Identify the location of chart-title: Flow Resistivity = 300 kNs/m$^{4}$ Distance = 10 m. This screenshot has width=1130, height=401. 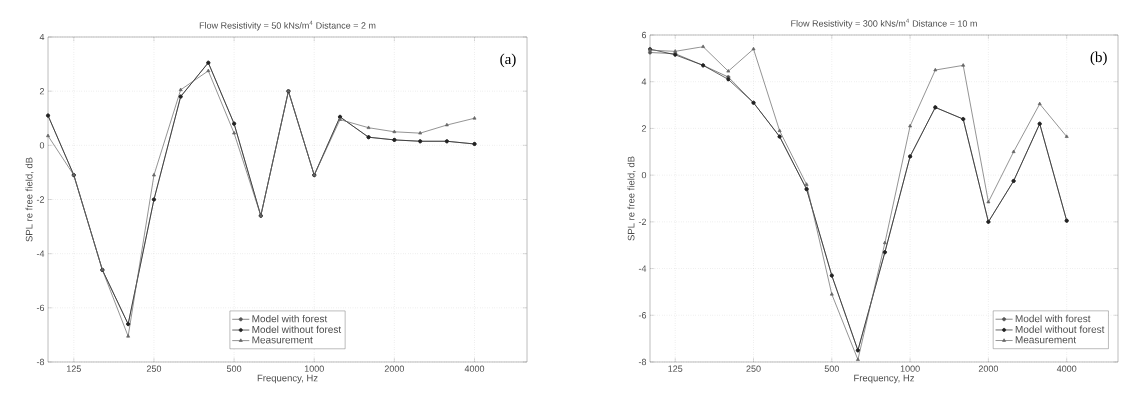
(884, 23).